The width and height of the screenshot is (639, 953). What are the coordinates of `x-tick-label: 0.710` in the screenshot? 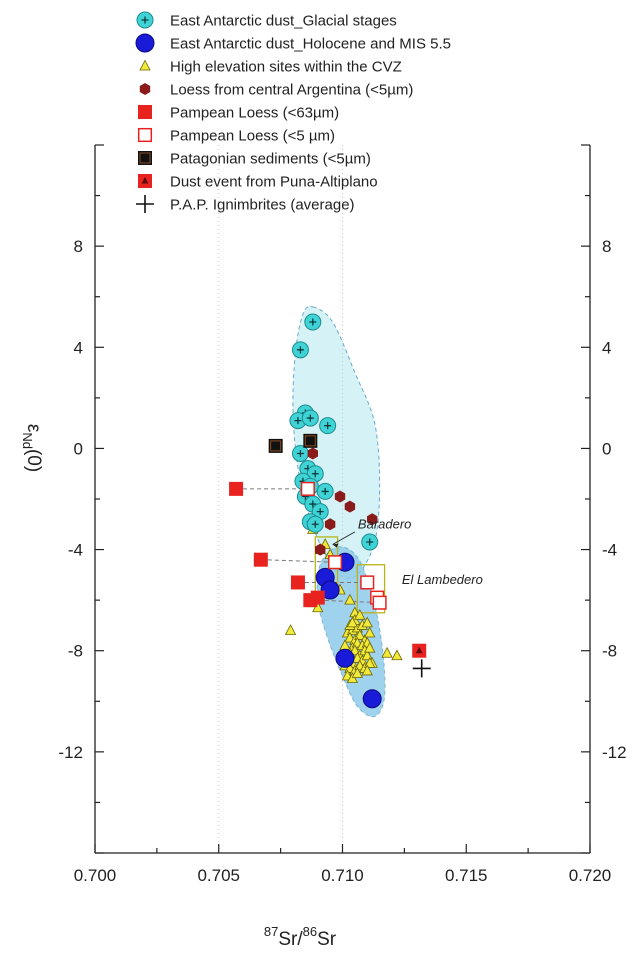 It's located at (342, 875).